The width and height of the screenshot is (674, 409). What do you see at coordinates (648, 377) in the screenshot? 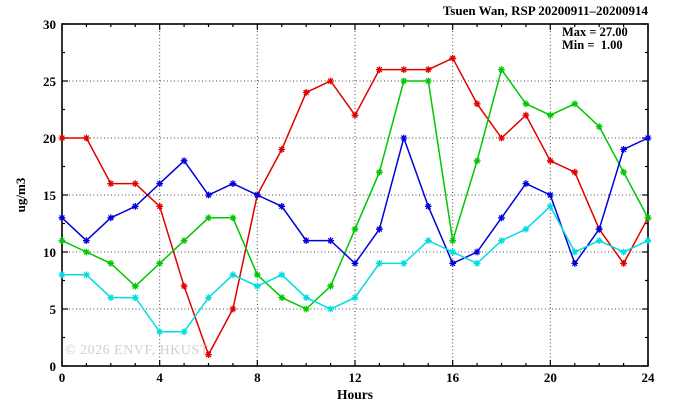
I see `x-tick-label: 24` at bounding box center [648, 377].